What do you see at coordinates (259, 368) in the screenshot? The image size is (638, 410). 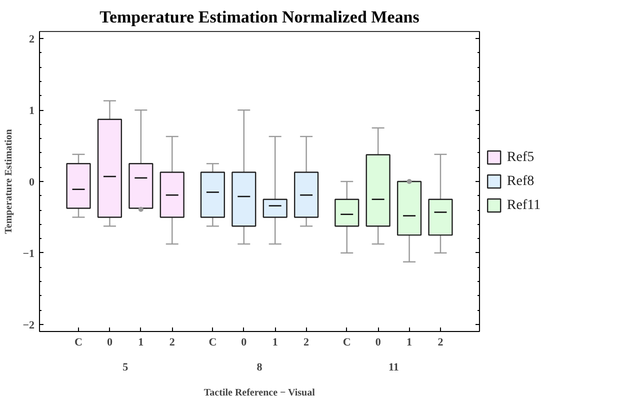 I see `text: 8` at bounding box center [259, 368].